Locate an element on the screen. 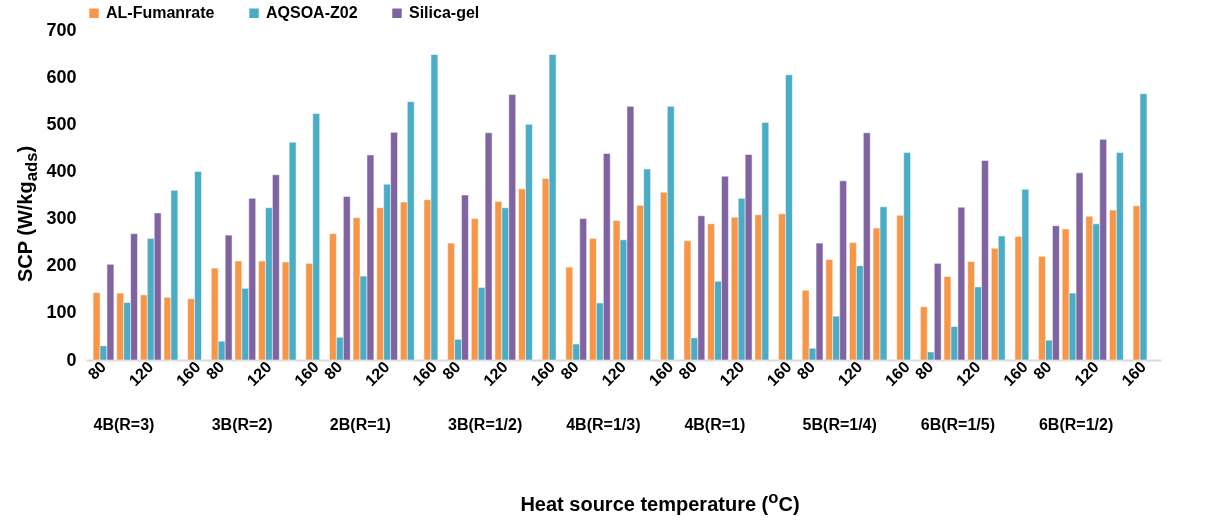 The image size is (1209, 526). y-tick-label: 600 is located at coordinates (61, 76).